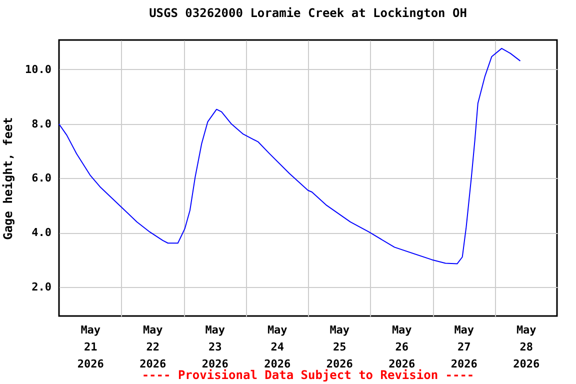  Describe the element at coordinates (308, 375) in the screenshot. I see `text: ---- Provisional Data Subject to Revision ----` at that location.